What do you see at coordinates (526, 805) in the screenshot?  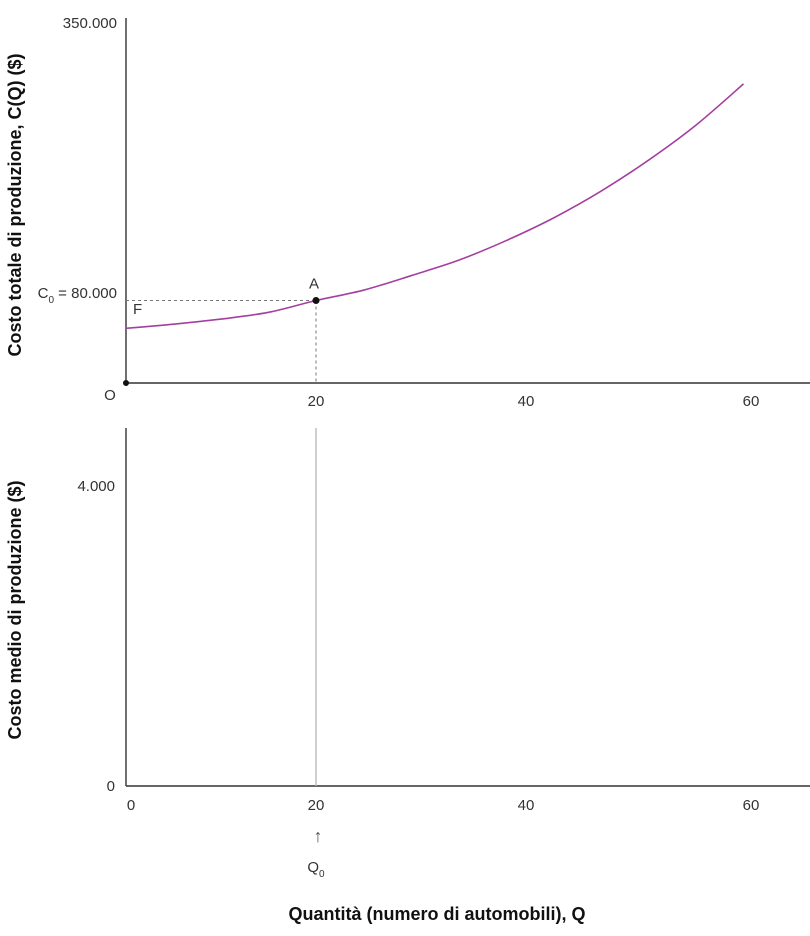 I see `bottom-x-tick-40: 40` at bounding box center [526, 805].